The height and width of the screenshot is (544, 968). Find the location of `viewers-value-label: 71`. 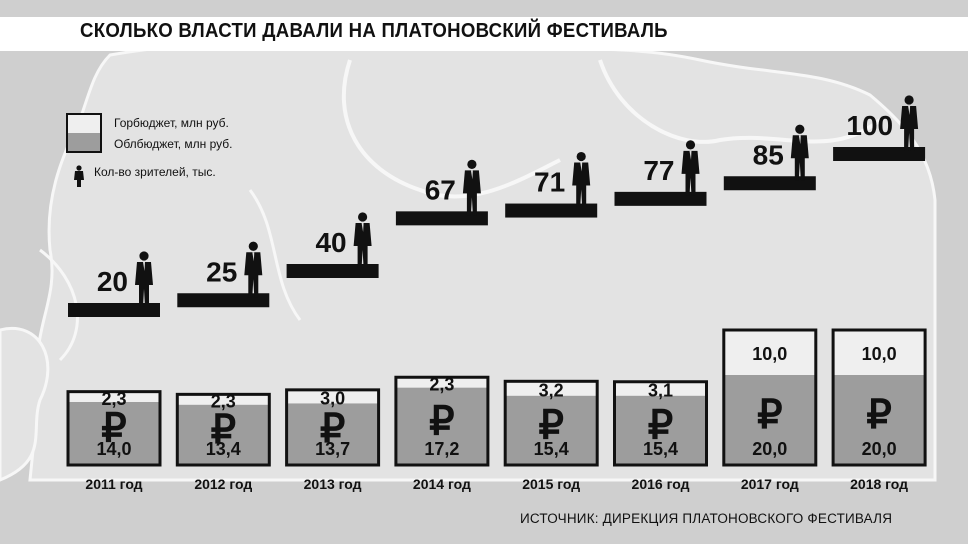

viewers-value-label: 71 is located at coordinates (549, 182).